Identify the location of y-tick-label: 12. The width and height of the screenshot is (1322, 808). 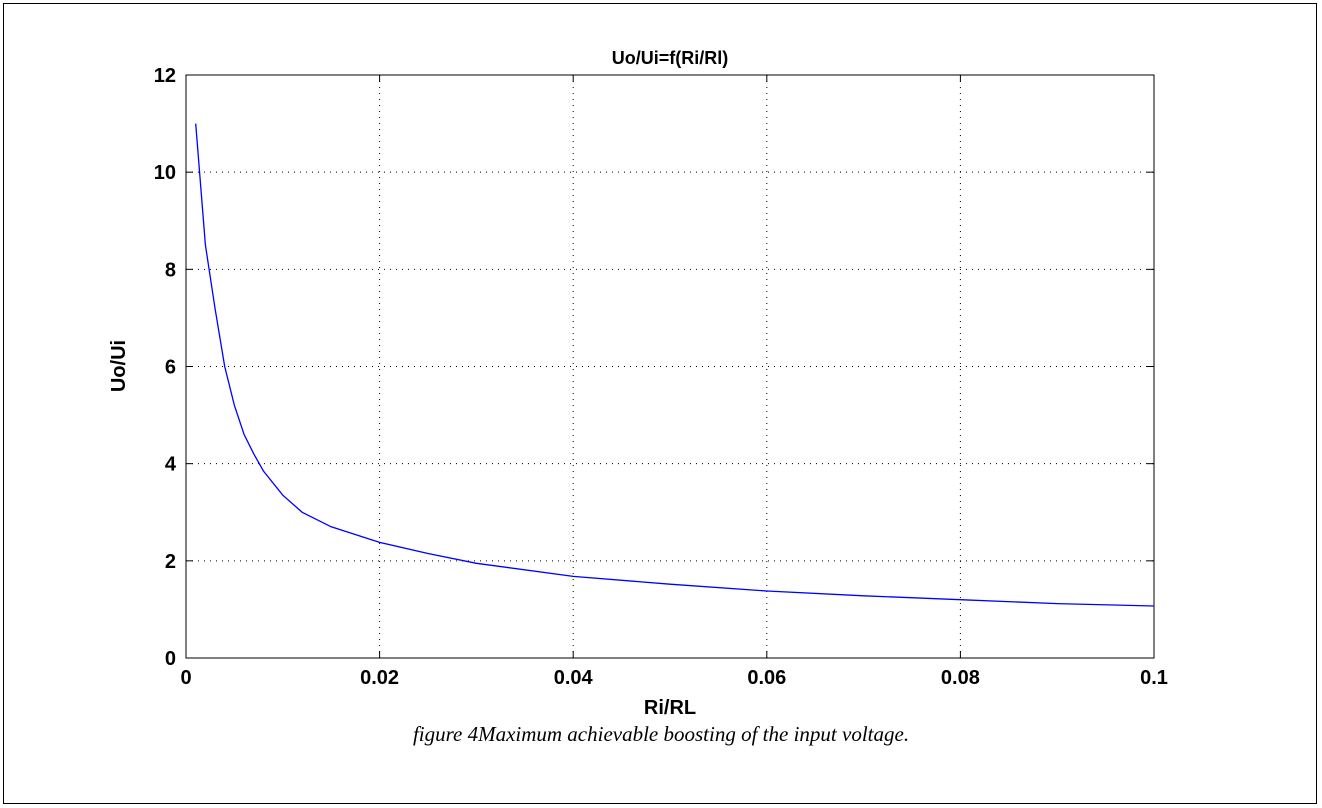
(165, 76).